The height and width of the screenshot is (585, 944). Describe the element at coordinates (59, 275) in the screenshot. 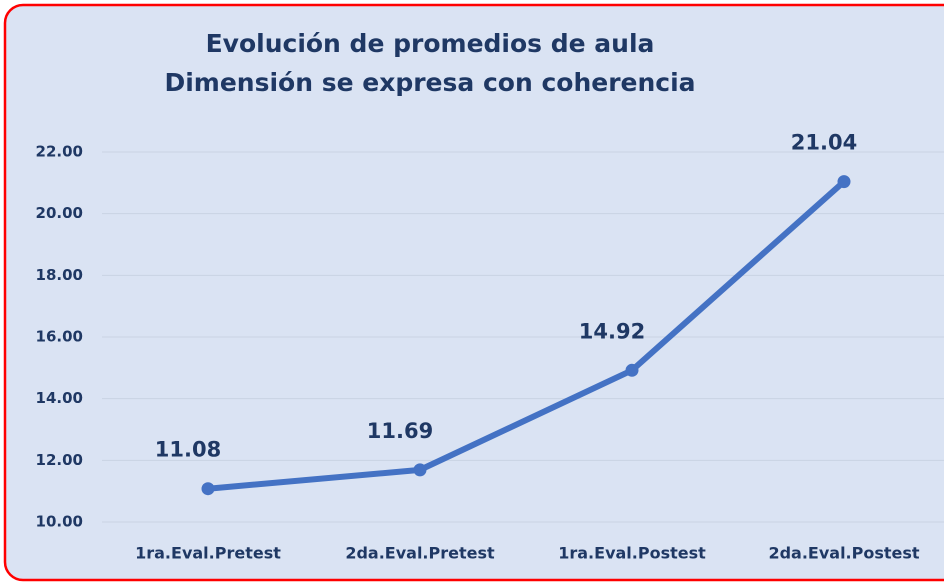

I see `y-tick-label: 18.00` at that location.